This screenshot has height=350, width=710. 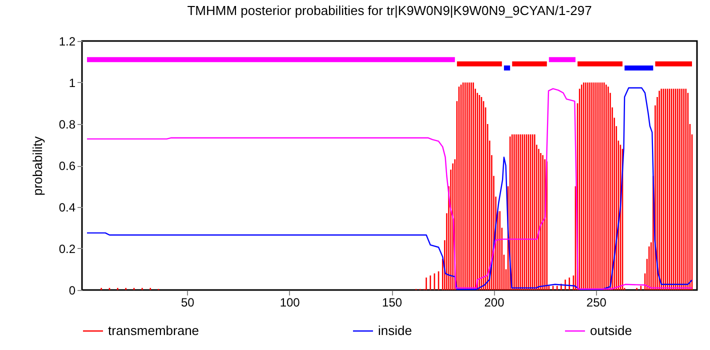 What do you see at coordinates (67, 41) in the screenshot?
I see `y-tick-label: 1.2` at bounding box center [67, 41].